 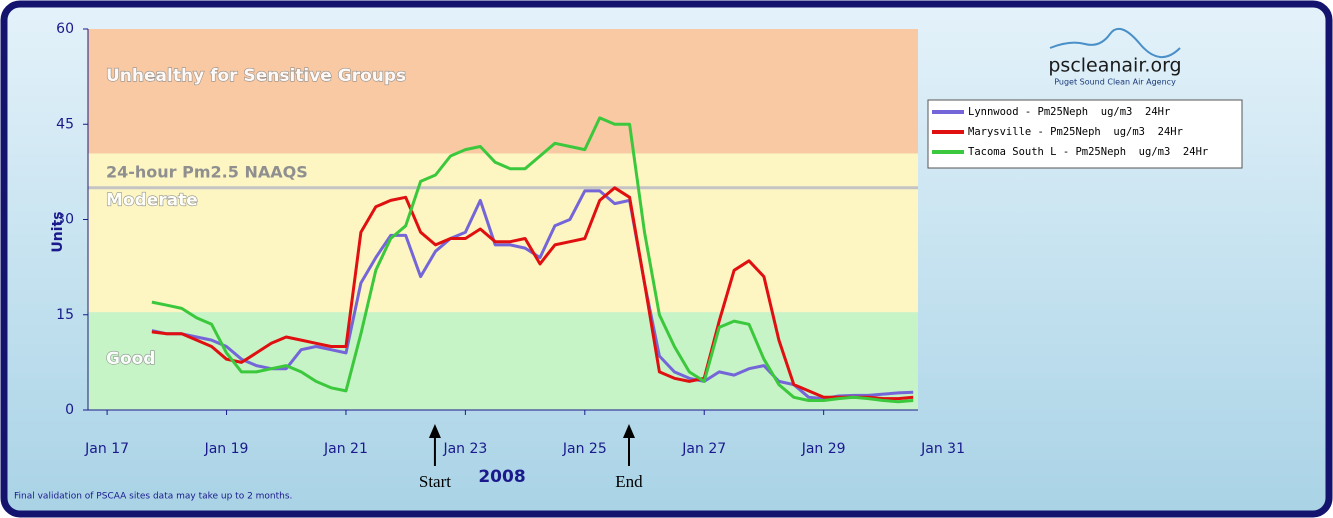 I want to click on annotation-label: Start, so click(x=435, y=481).